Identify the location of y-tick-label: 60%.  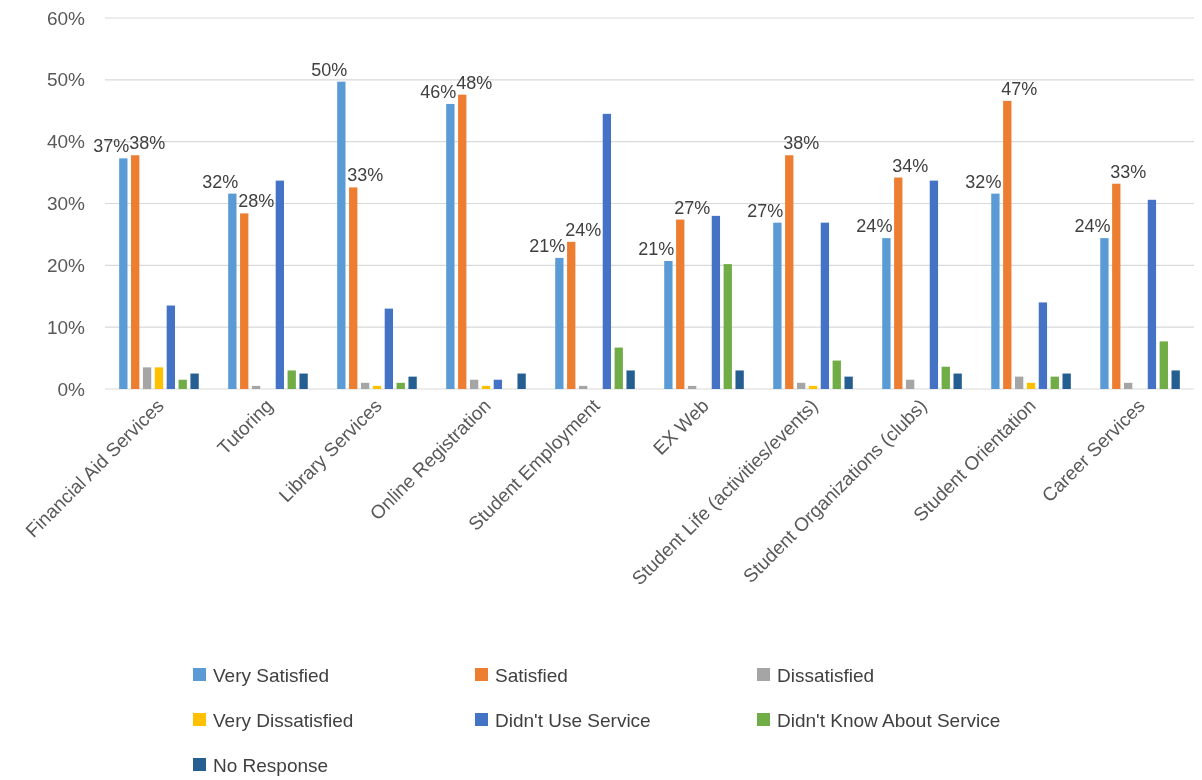
(66, 18).